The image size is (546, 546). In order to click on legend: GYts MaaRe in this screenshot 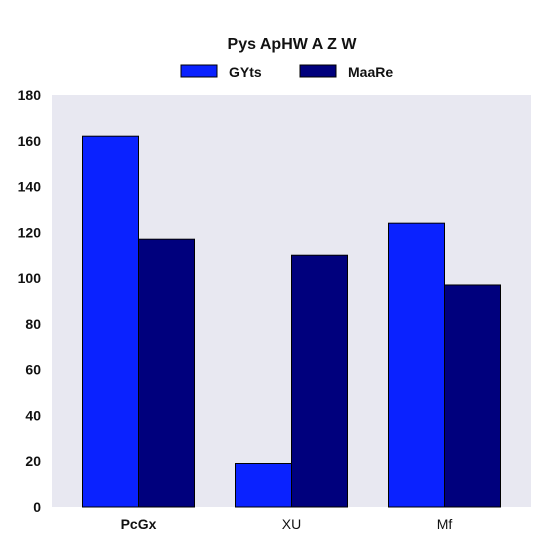, I will do `click(286, 72)`.